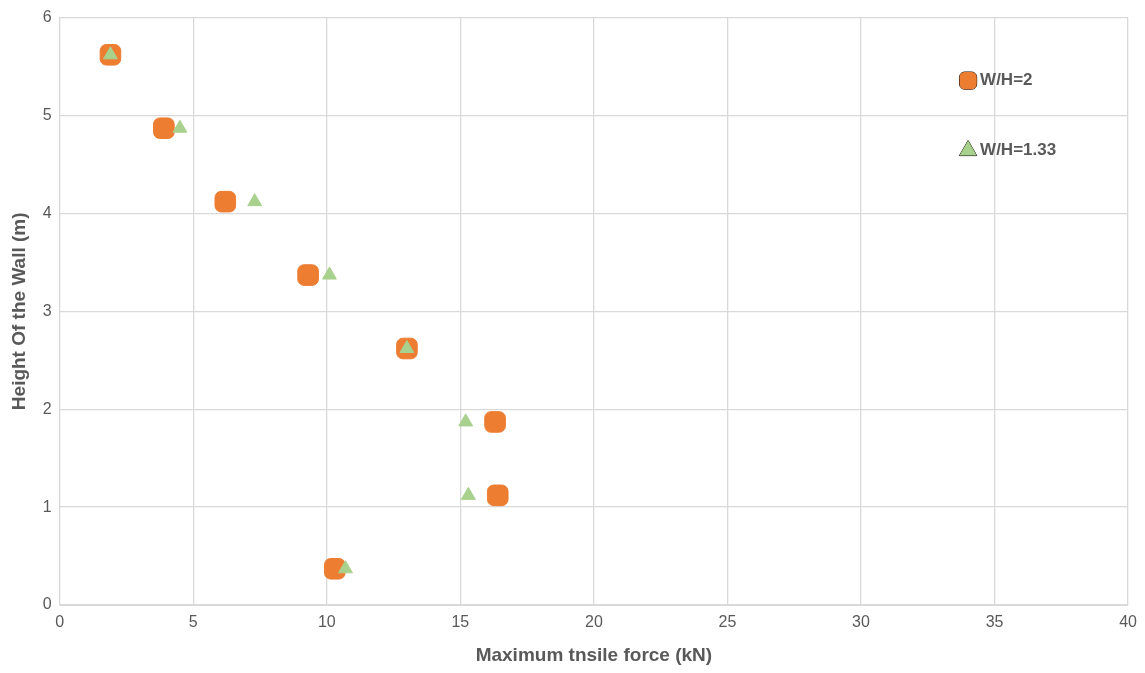  What do you see at coordinates (47, 114) in the screenshot?
I see `y-tick-label: 5` at bounding box center [47, 114].